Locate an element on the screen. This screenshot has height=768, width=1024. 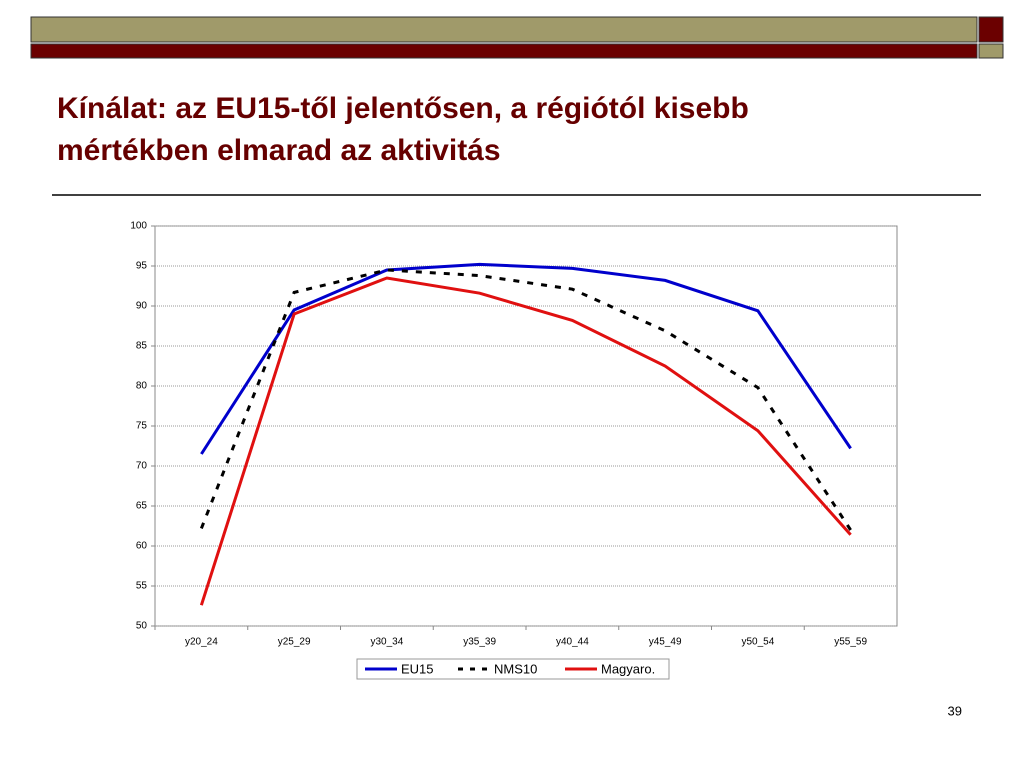
x-tick-label: y30_34 is located at coordinates (386, 642).